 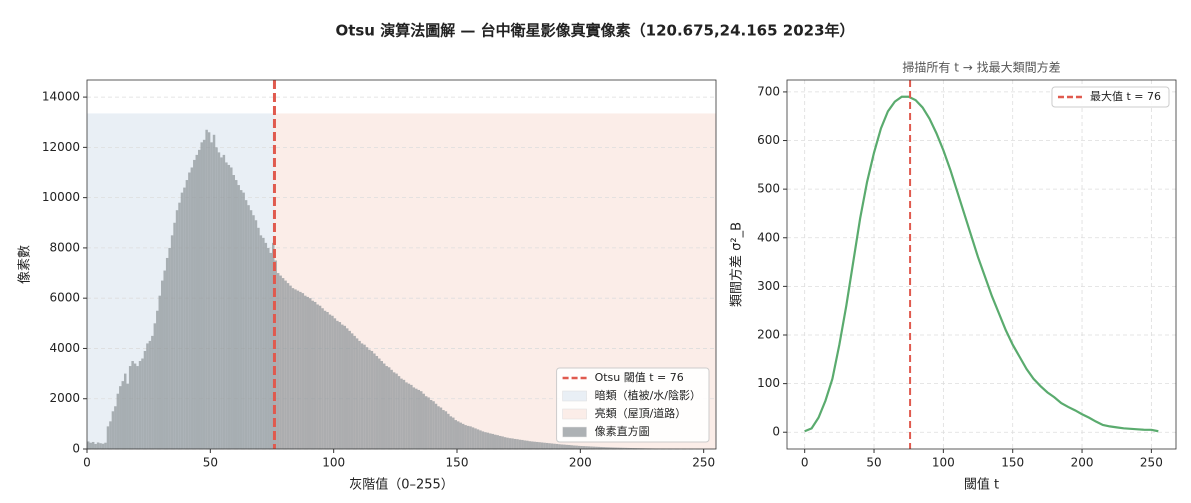 What do you see at coordinates (776, 432) in the screenshot?
I see `y-tick-label: 0` at bounding box center [776, 432].